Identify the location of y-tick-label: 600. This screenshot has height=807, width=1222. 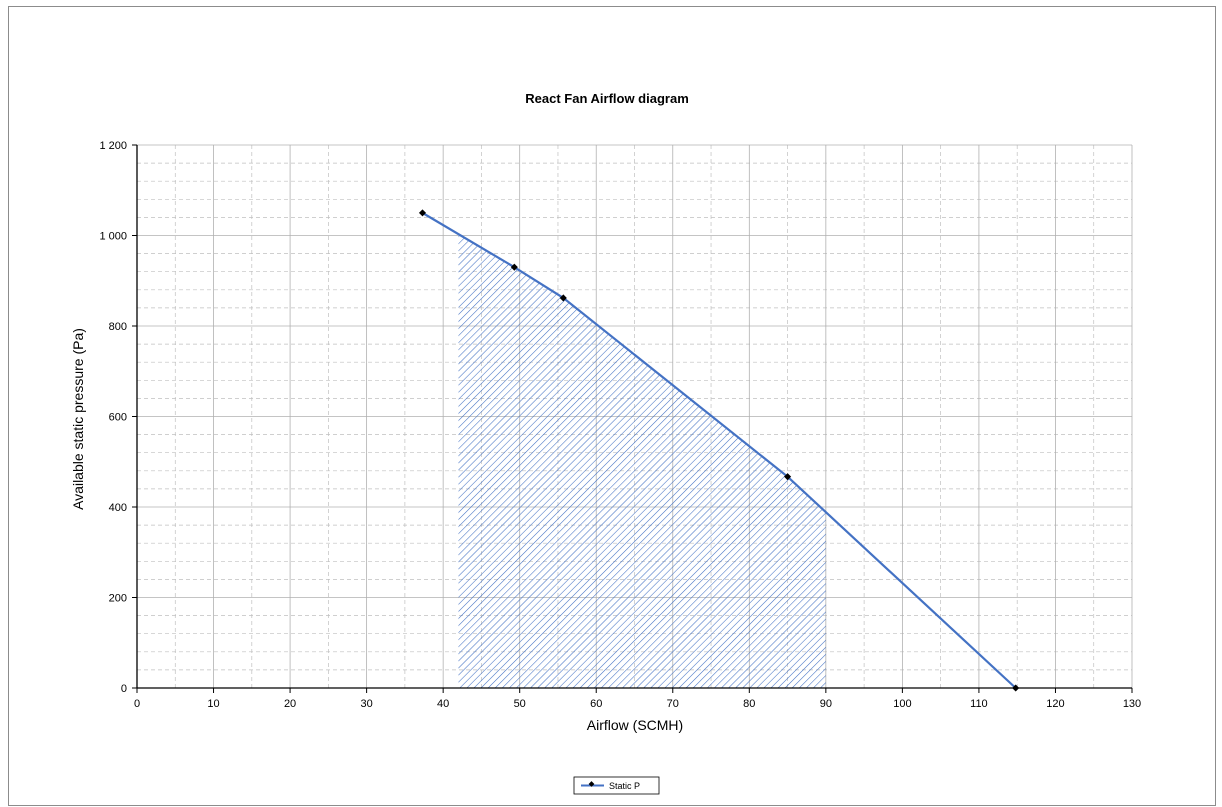
(118, 418).